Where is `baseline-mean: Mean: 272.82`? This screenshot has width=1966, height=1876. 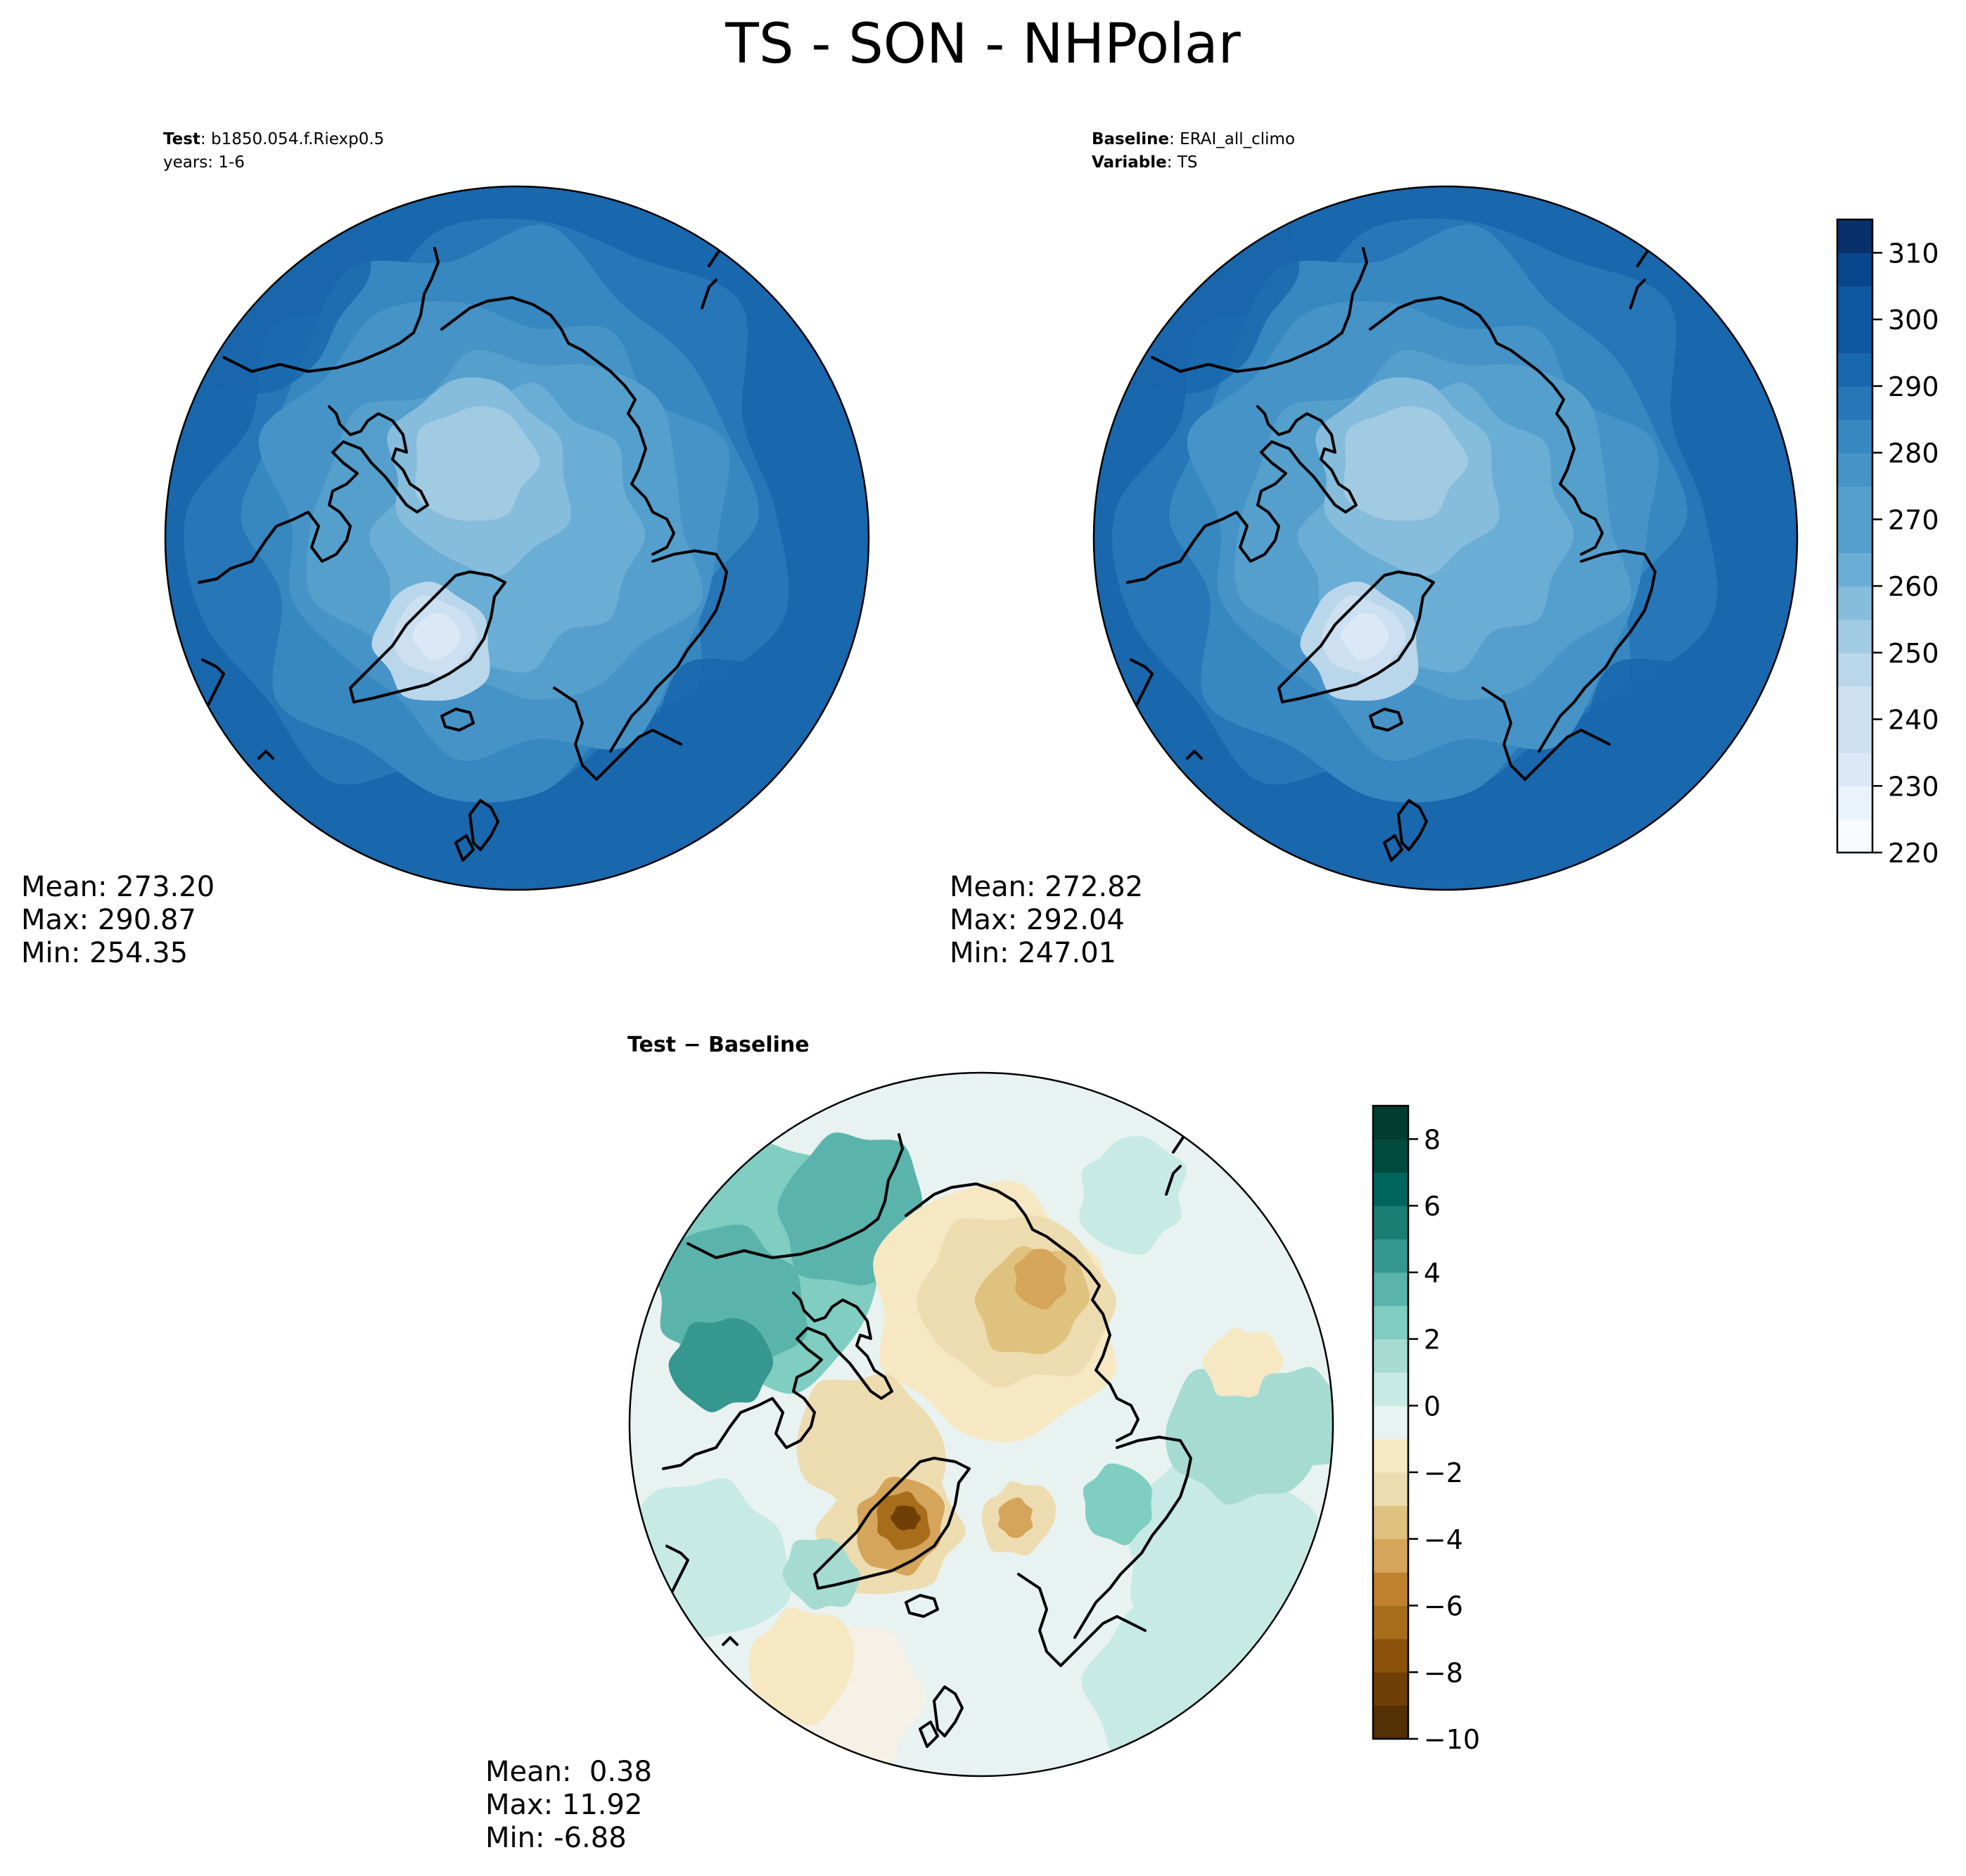 baseline-mean: Mean: 272.82 is located at coordinates (1047, 887).